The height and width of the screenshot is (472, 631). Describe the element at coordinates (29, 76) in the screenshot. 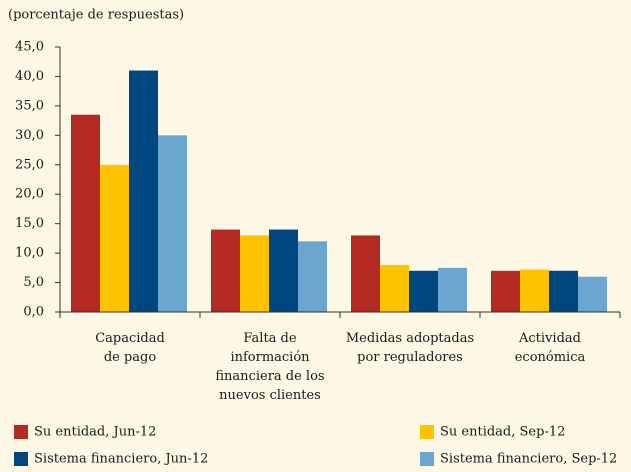

I see `y-tick-label: 40,0` at that location.